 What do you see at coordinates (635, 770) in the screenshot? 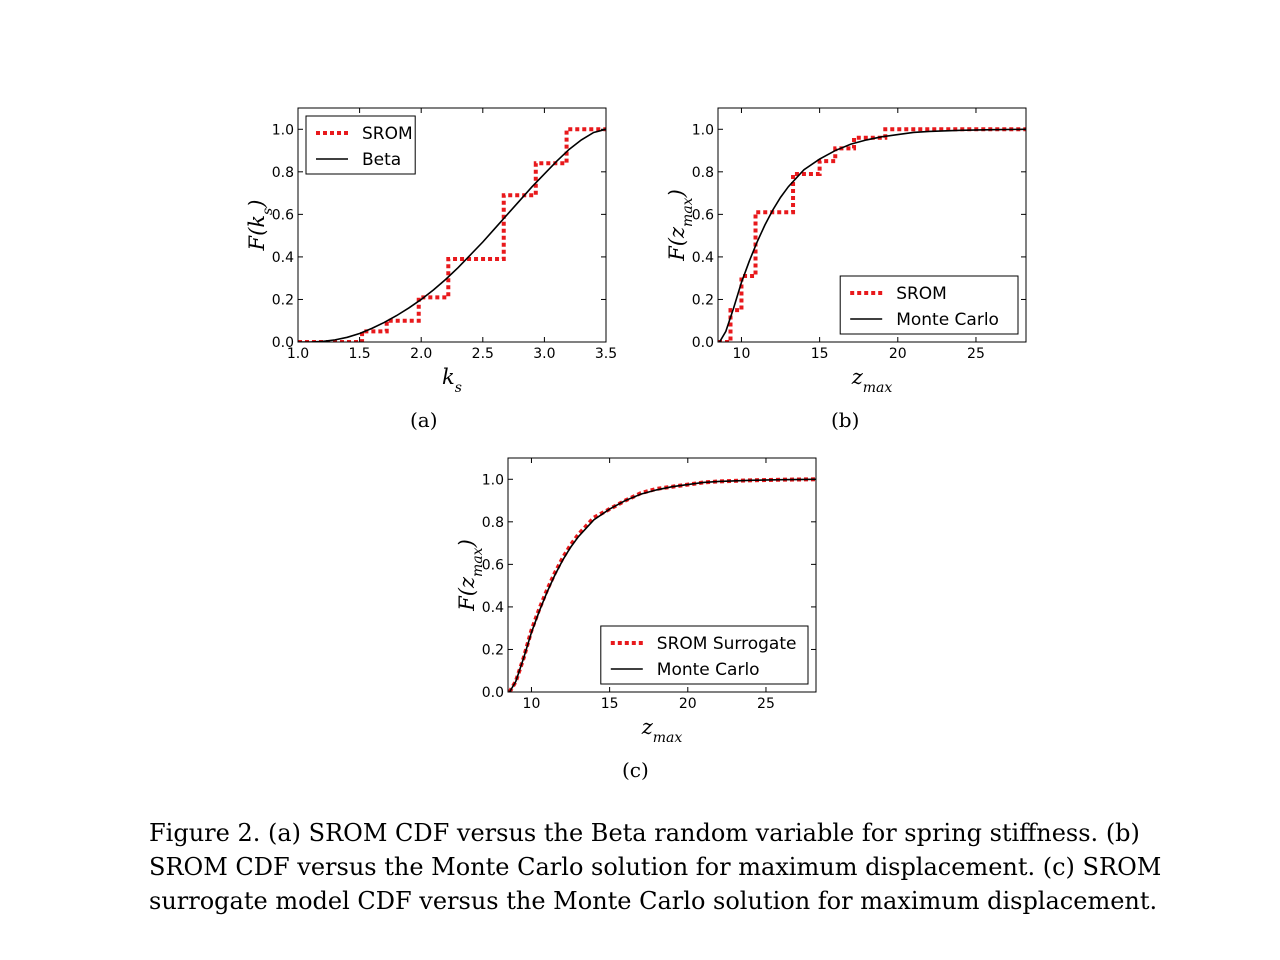
I see `panel-c-label: (c)` at bounding box center [635, 770].